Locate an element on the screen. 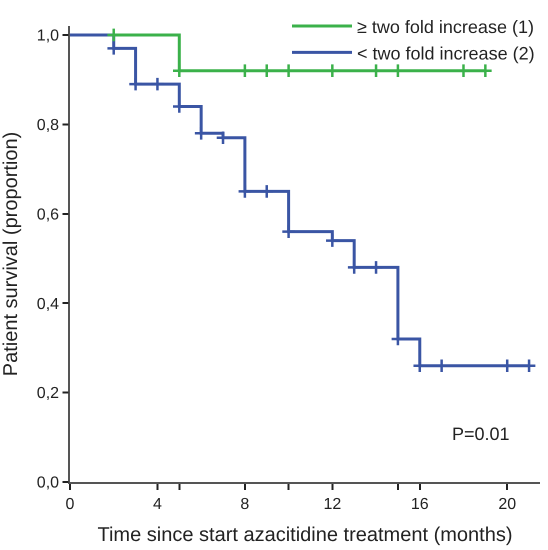 The width and height of the screenshot is (548, 550). legend-label: ≥ two fold increase (1) is located at coordinates (445, 26).